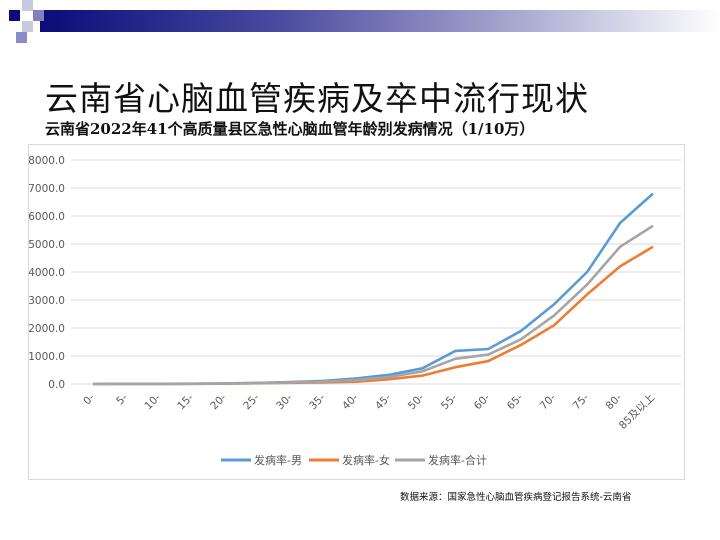 This screenshot has width=720, height=540. What do you see at coordinates (284, 401) in the screenshot?
I see `x-tick-label: 30-` at bounding box center [284, 401].